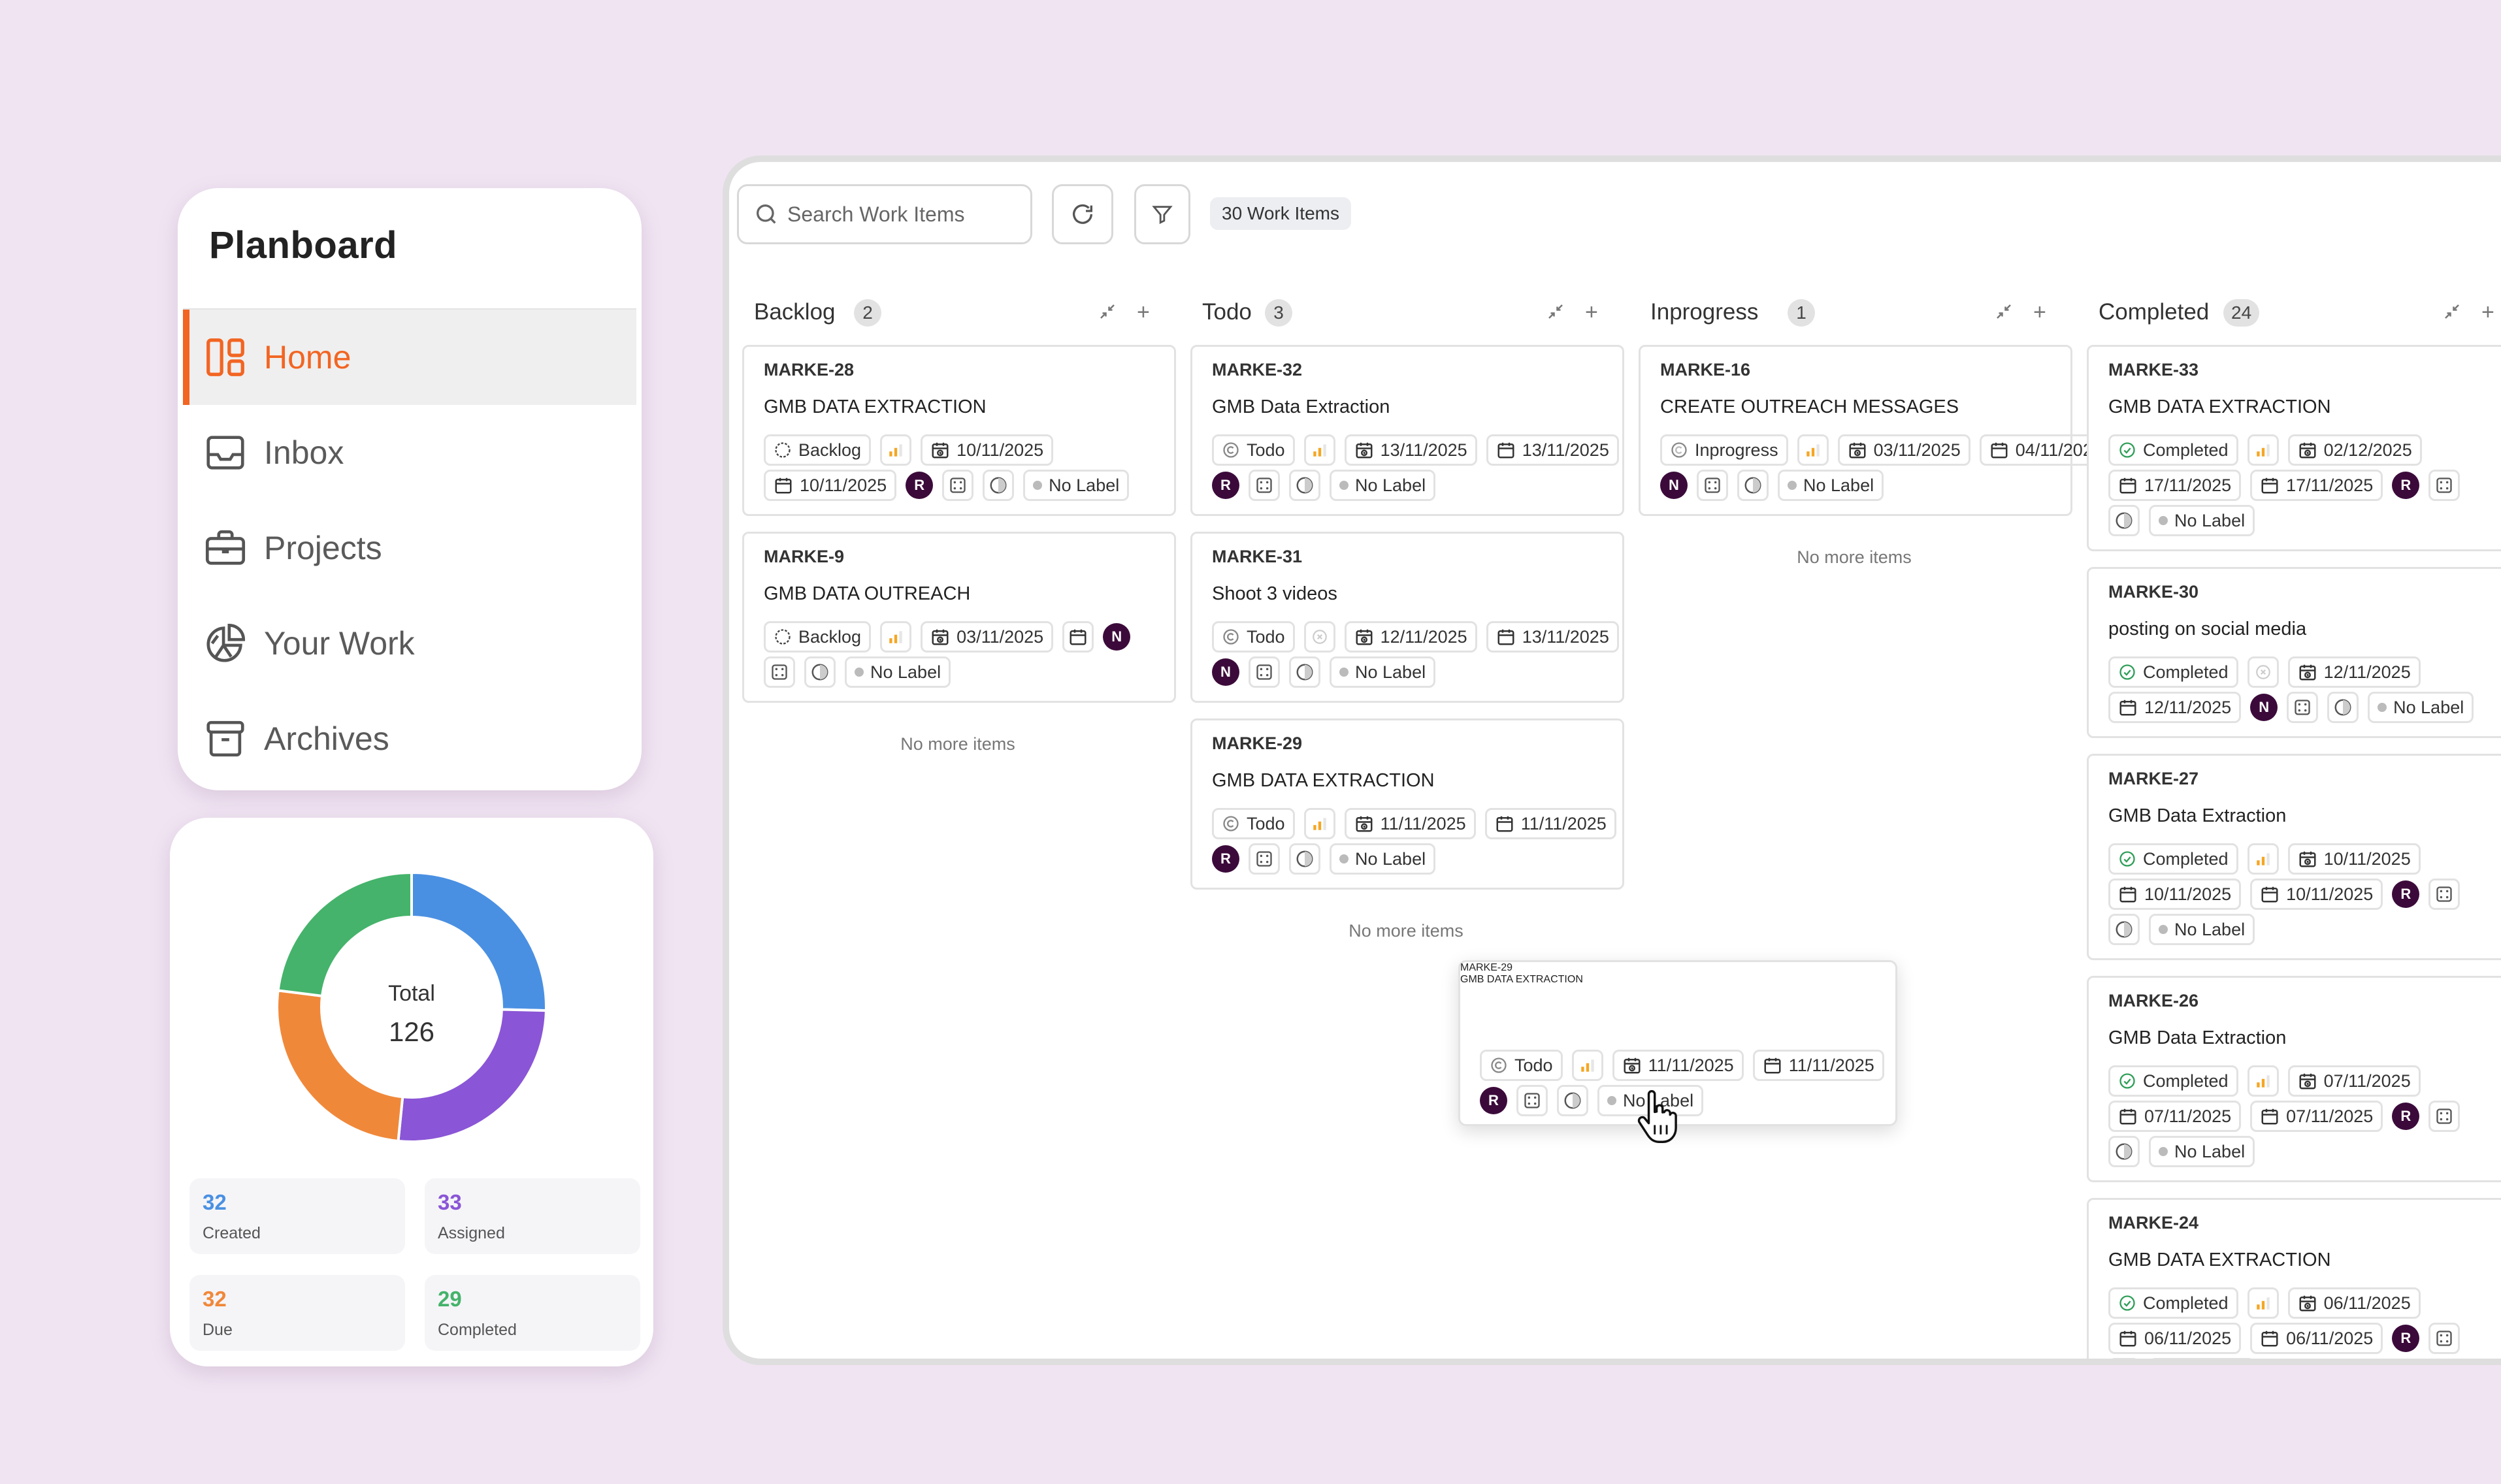 This screenshot has width=2501, height=1484. What do you see at coordinates (410, 548) in the screenshot?
I see `nav-item-projects: Projects` at bounding box center [410, 548].